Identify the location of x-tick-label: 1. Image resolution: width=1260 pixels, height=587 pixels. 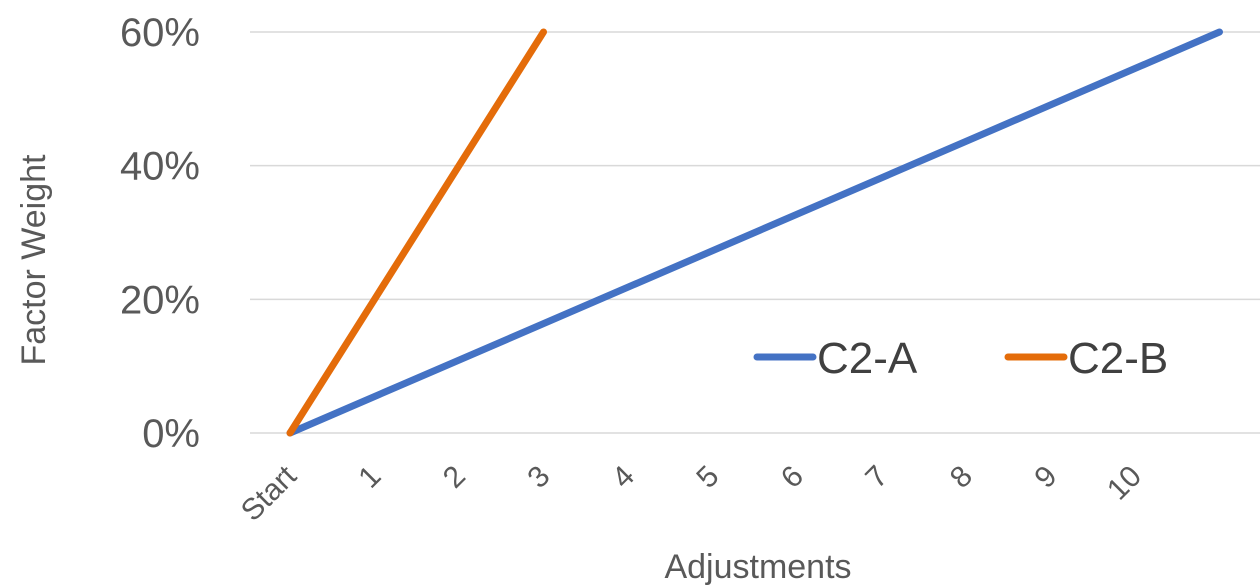
(369, 477).